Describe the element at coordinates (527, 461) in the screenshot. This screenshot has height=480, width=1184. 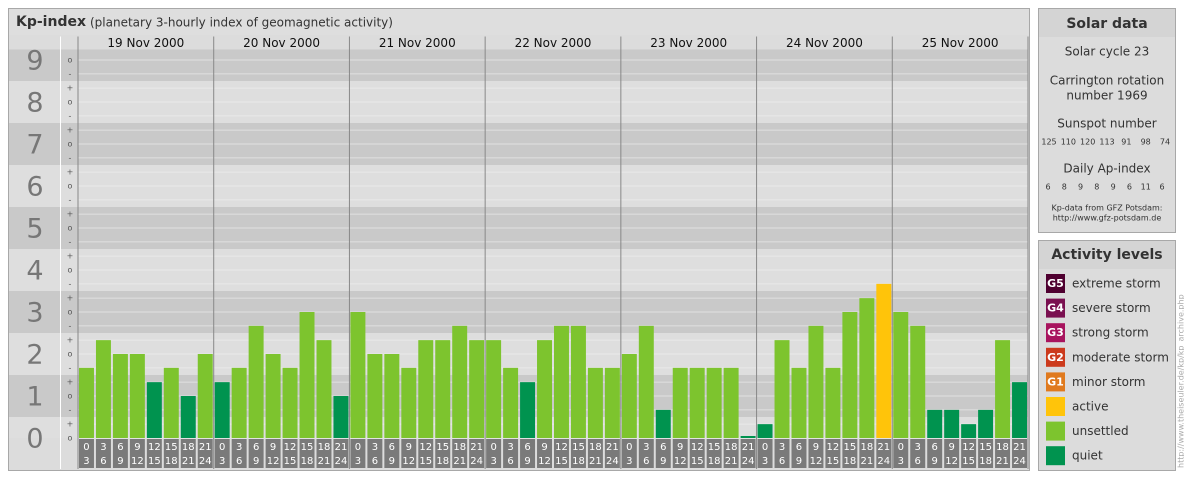
I see `hour-to: 9` at that location.